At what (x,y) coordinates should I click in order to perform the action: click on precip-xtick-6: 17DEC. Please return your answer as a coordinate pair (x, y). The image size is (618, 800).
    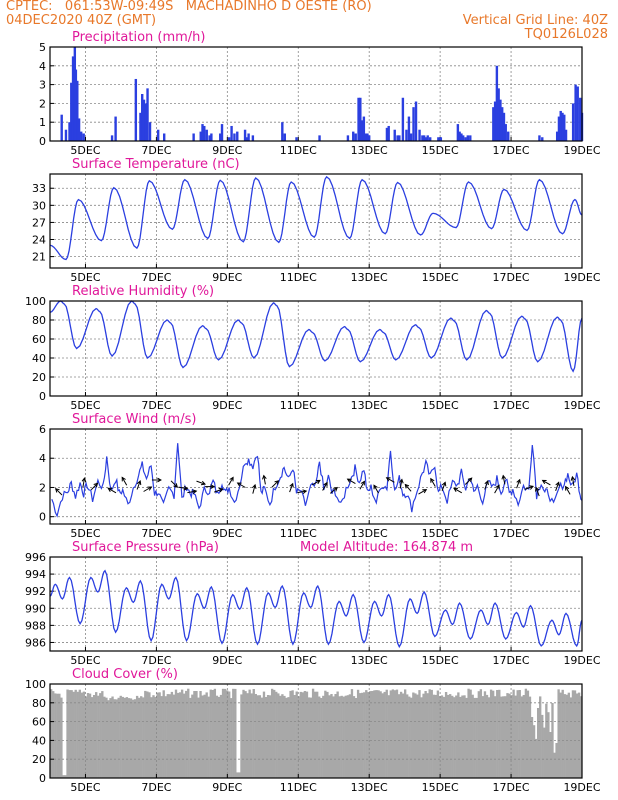
    Looking at the image, I should click on (511, 150).